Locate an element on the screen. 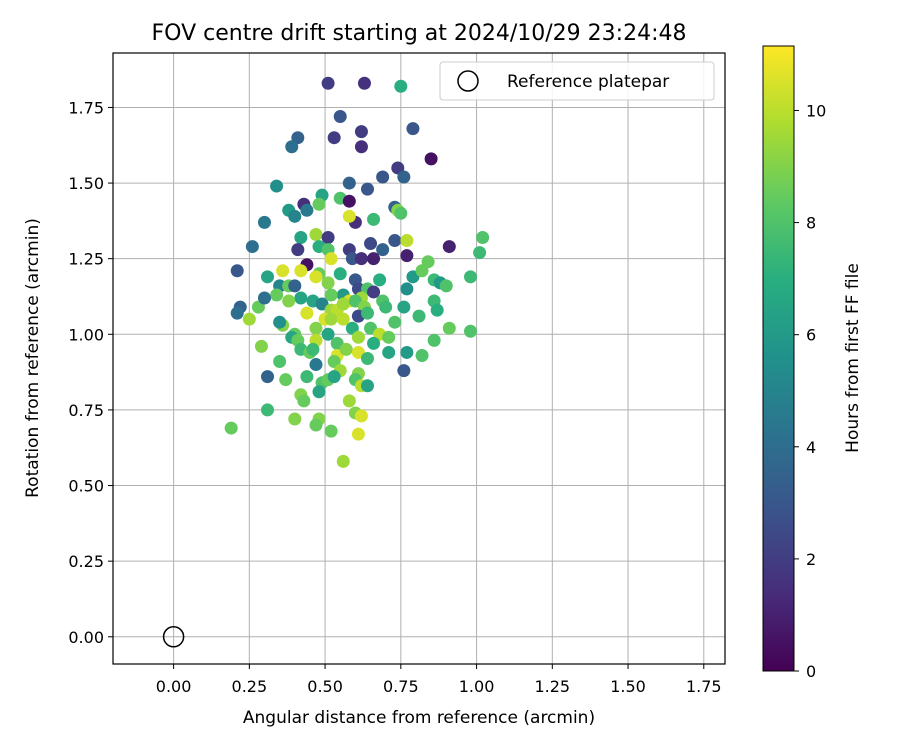 Image resolution: width=900 pixels, height=750 pixels. reference-platepar-marker is located at coordinates (173, 637).